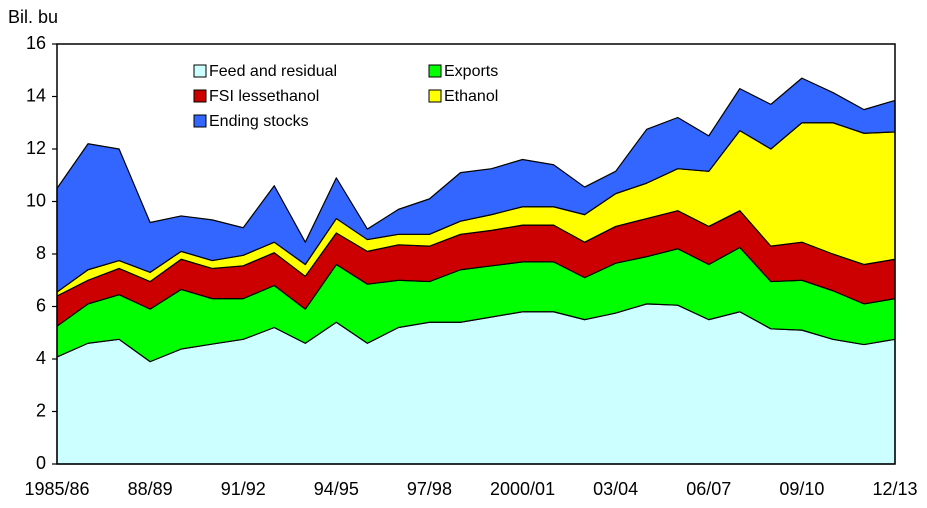 The height and width of the screenshot is (508, 927). I want to click on y-tick-label: 4, so click(41, 358).